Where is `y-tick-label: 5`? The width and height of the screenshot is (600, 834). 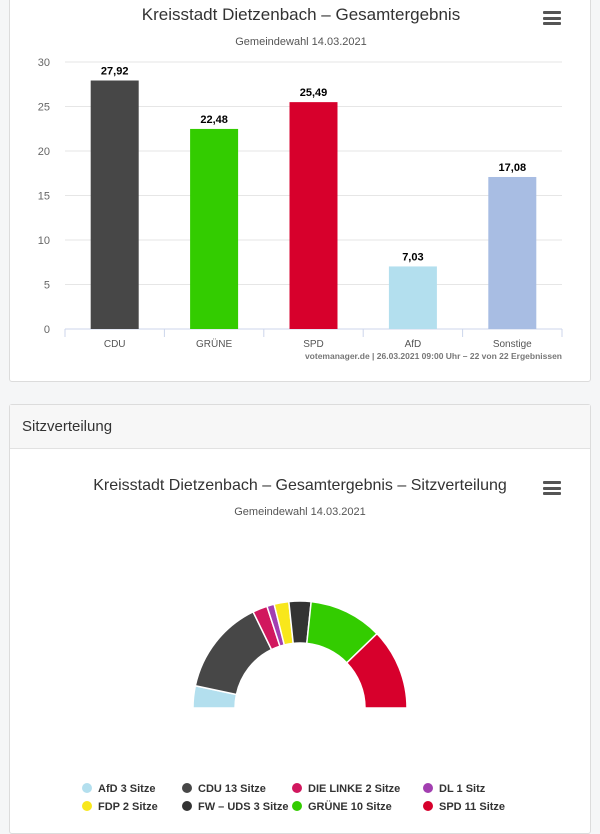
y-tick-label: 5 is located at coordinates (47, 286).